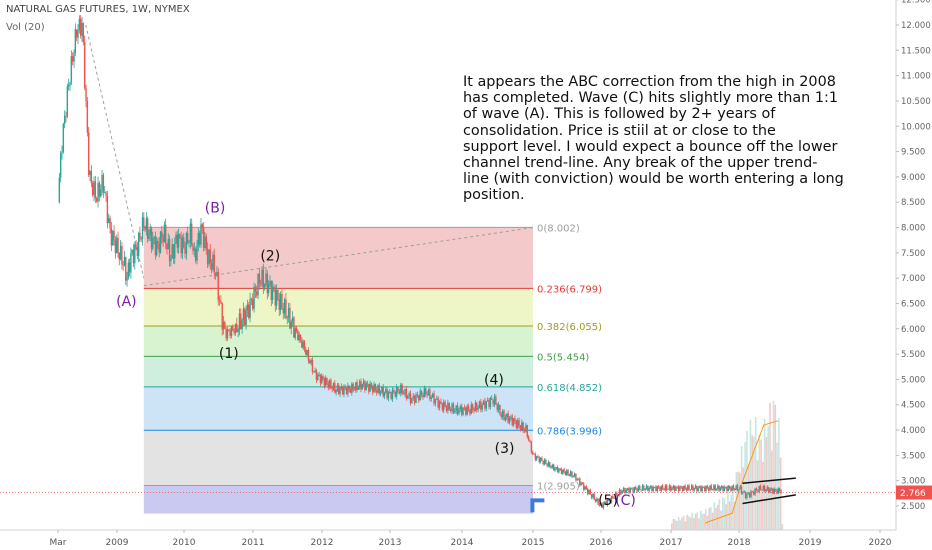 The height and width of the screenshot is (550, 932). I want to click on y-tick-label: 5.000, so click(913, 380).